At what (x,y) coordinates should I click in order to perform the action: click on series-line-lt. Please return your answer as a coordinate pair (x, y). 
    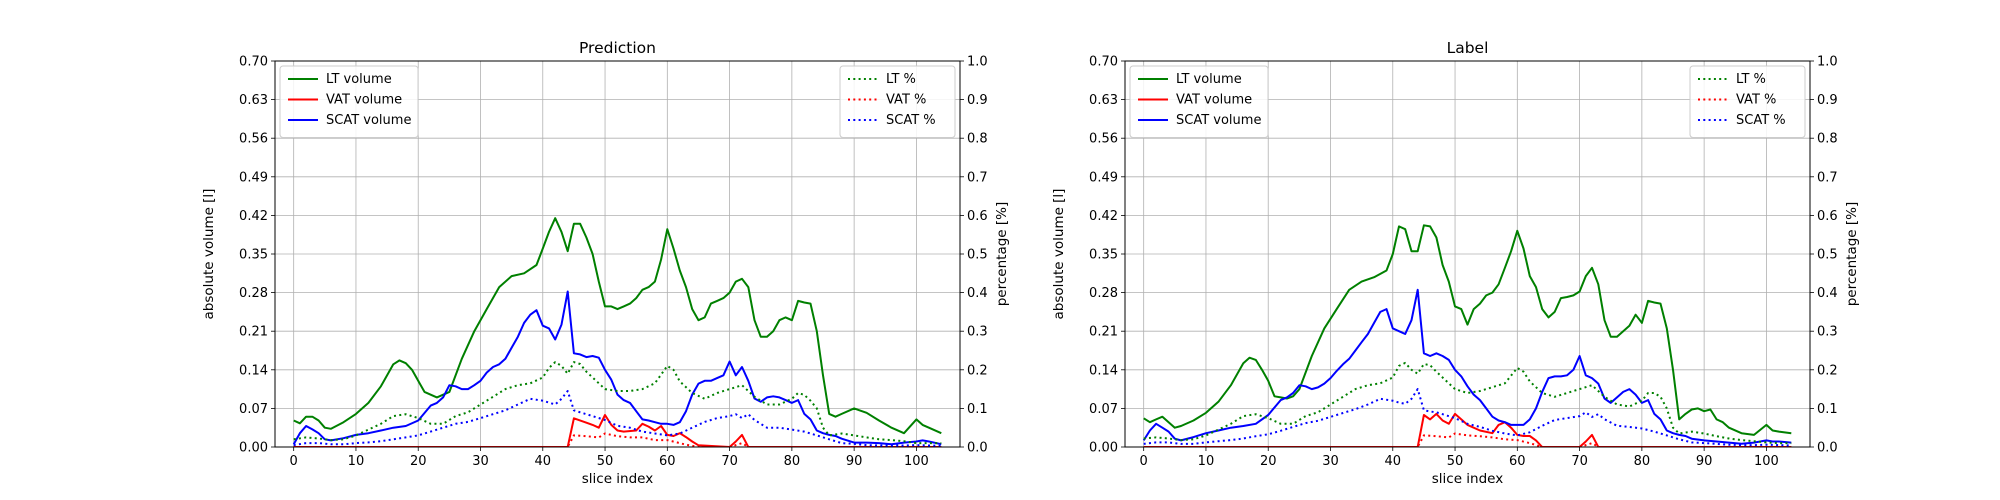
    Looking at the image, I should click on (1467, 403).